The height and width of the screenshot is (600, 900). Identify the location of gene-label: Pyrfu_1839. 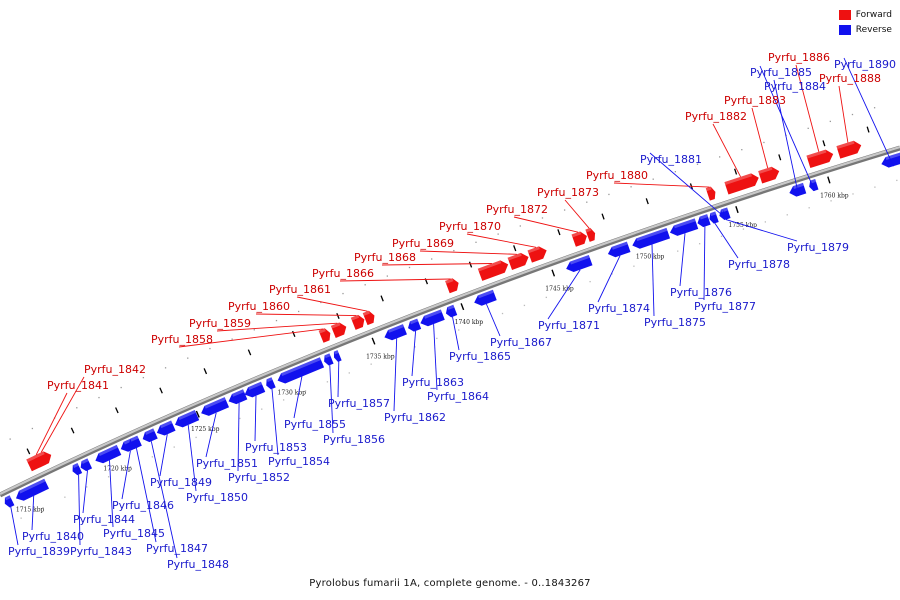
(39, 551).